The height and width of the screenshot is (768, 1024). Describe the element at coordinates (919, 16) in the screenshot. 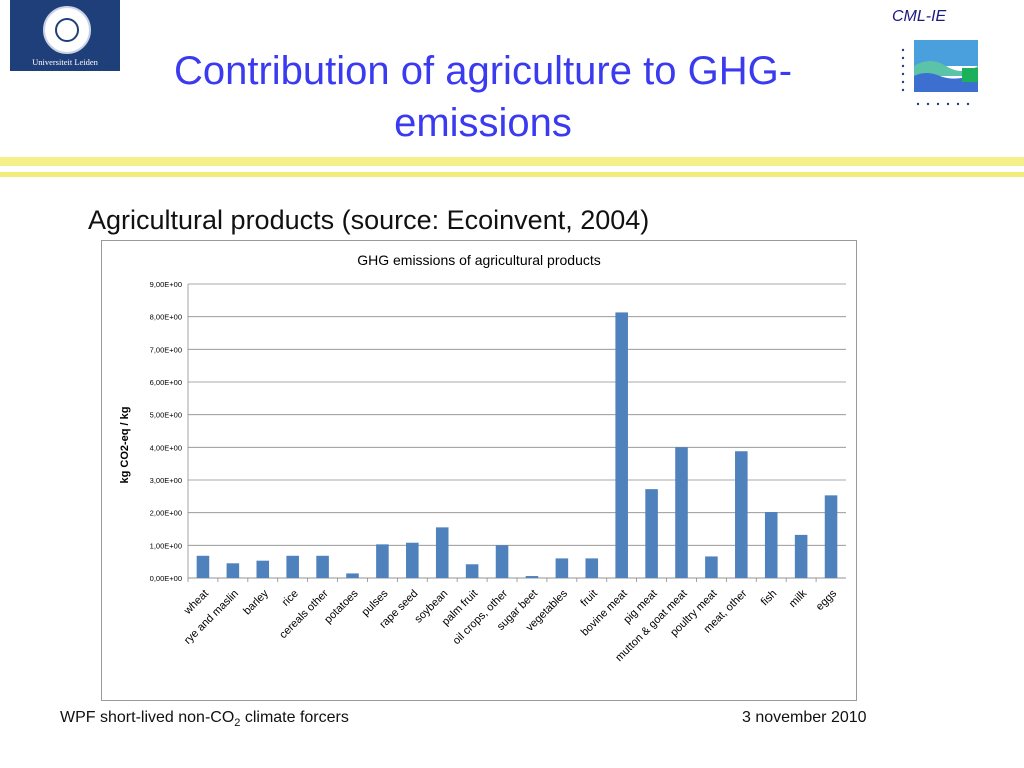

I see `cml-ie-label: CML-IE` at that location.